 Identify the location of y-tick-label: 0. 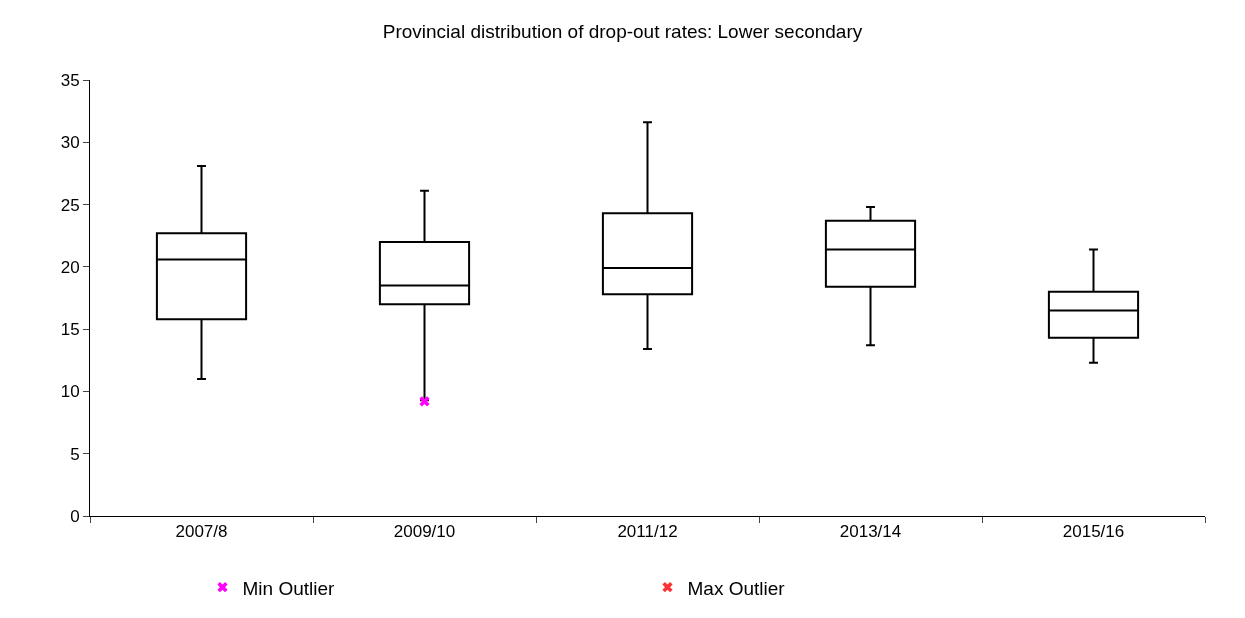
(75, 516).